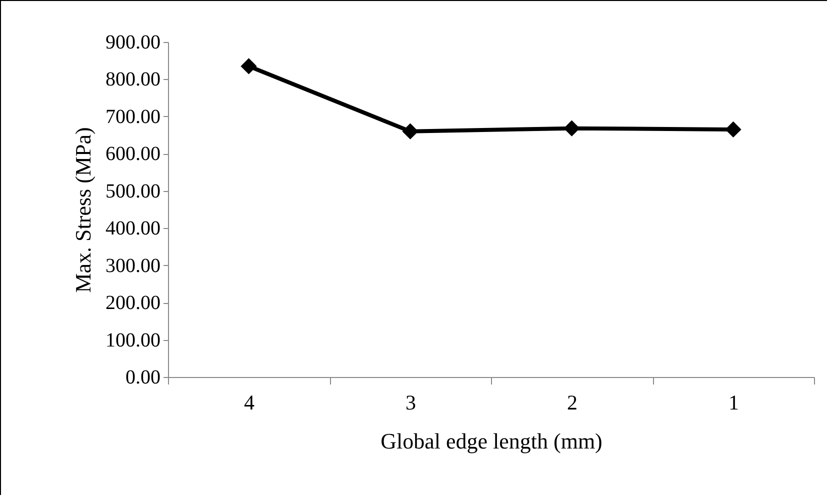 This screenshot has width=829, height=497. Describe the element at coordinates (133, 265) in the screenshot. I see `y-tick-label: 300.00` at that location.